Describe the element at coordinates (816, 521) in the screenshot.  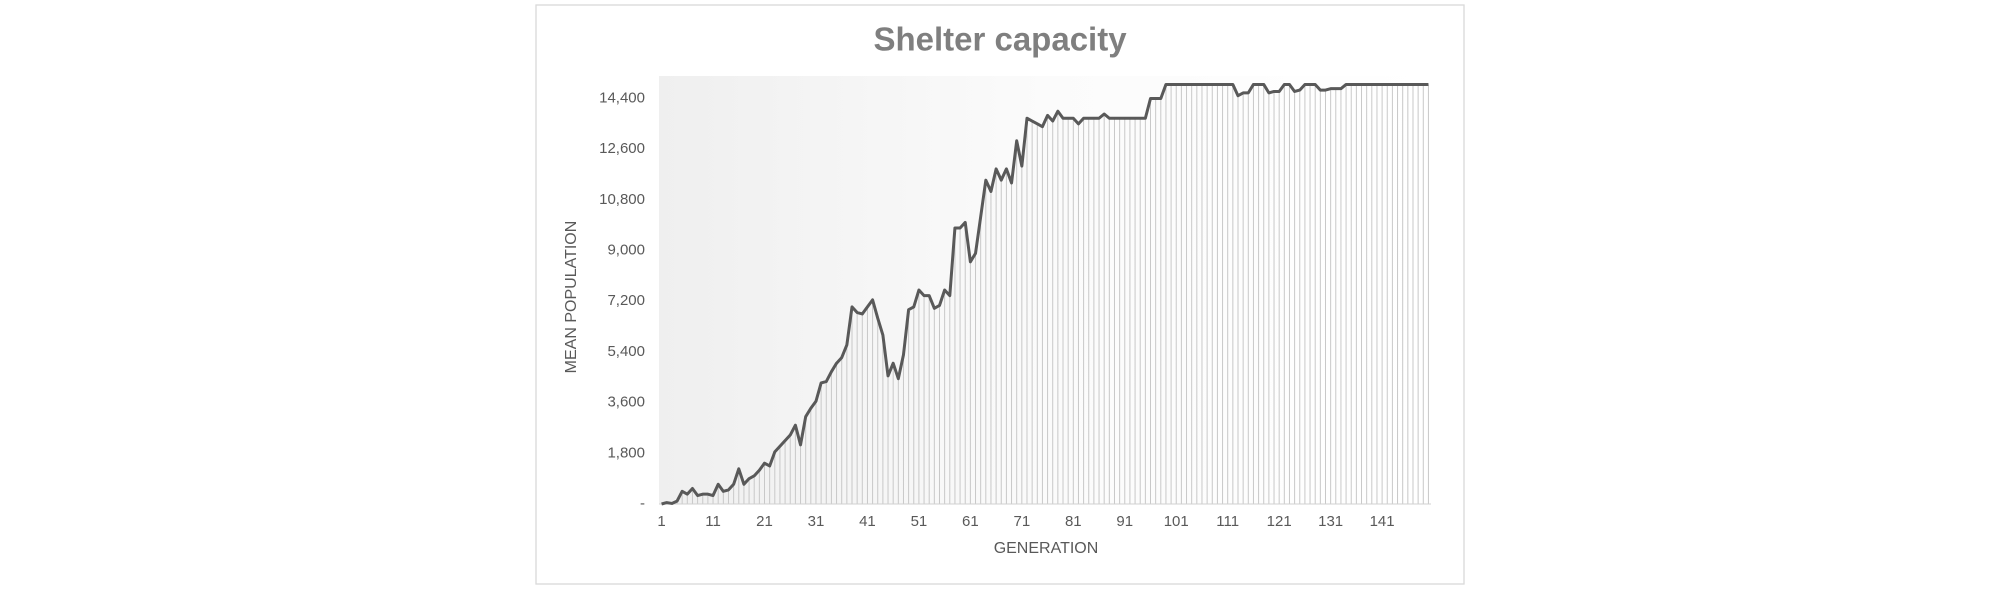
I see `x-tick-label: 31` at that location.